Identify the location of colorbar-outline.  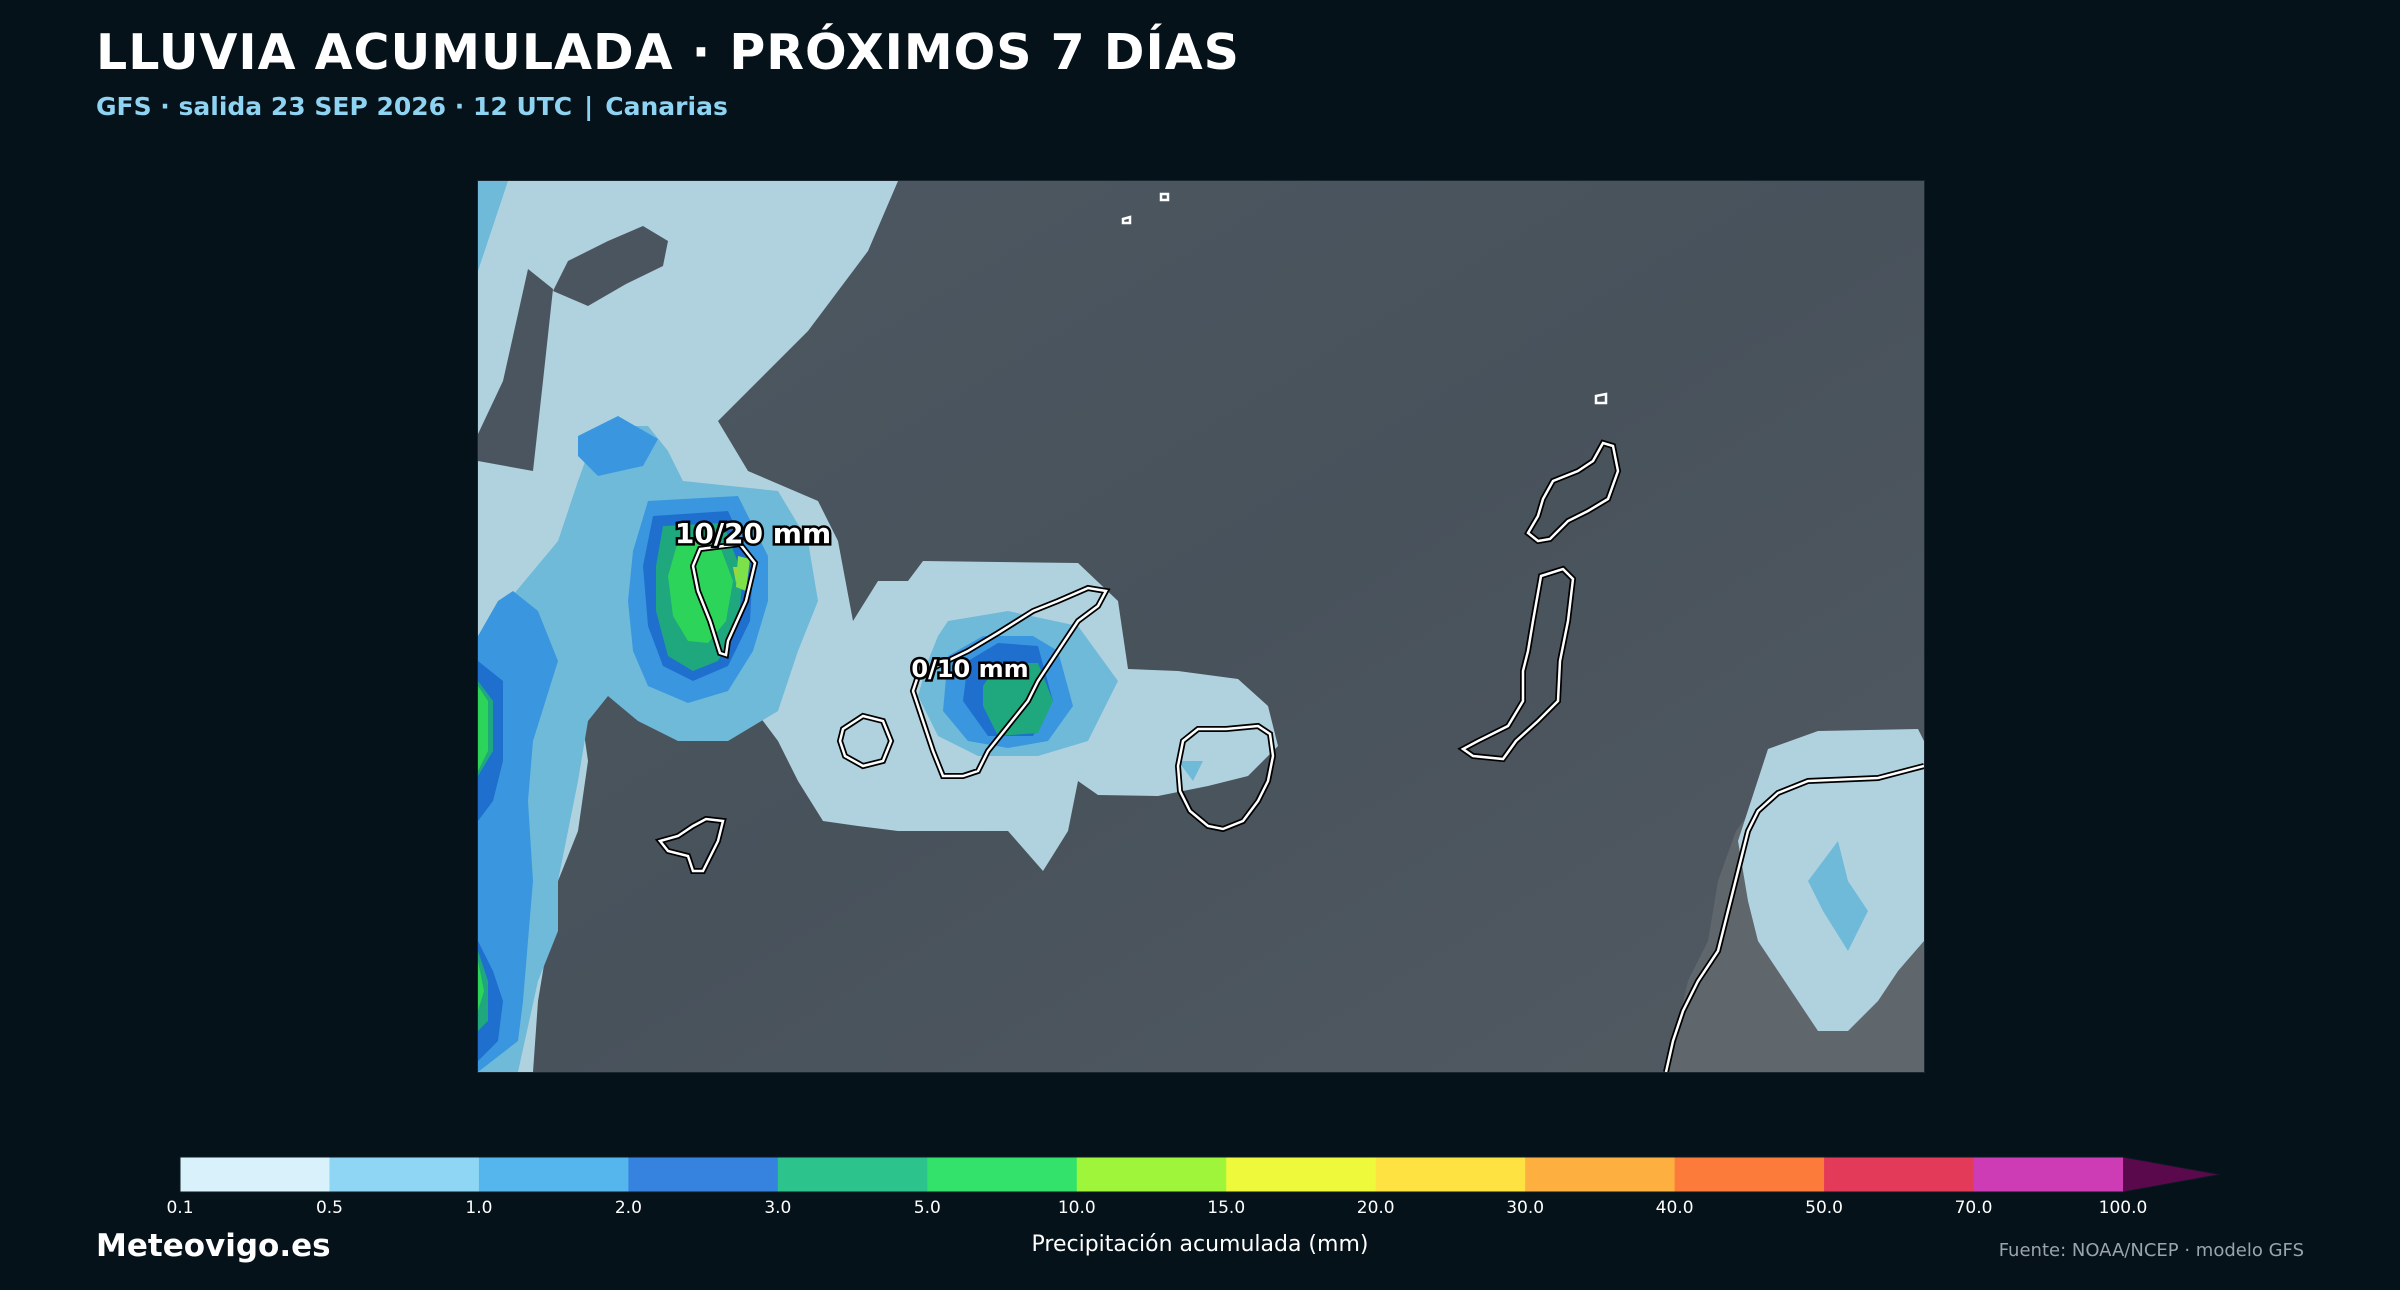
(1200, 1174).